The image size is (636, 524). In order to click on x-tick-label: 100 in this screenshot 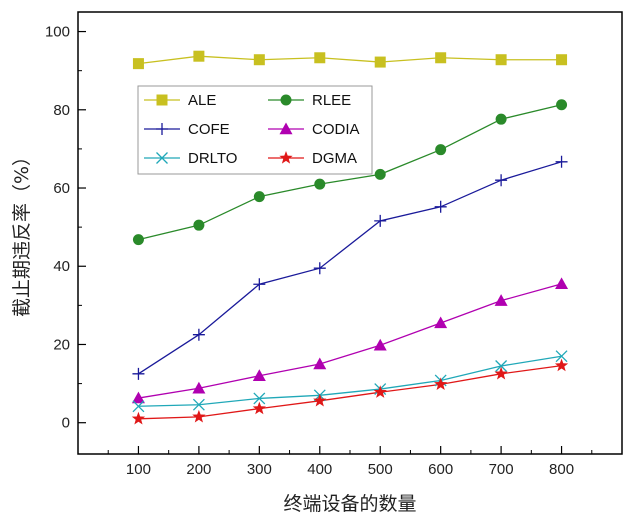, I will do `click(138, 469)`.